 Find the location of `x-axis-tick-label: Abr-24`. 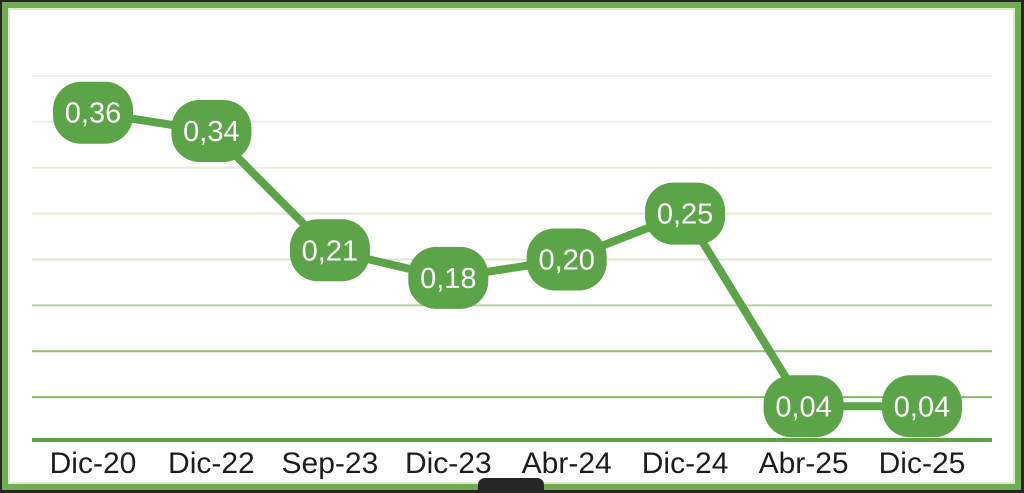

x-axis-tick-label: Abr-24 is located at coordinates (567, 463).